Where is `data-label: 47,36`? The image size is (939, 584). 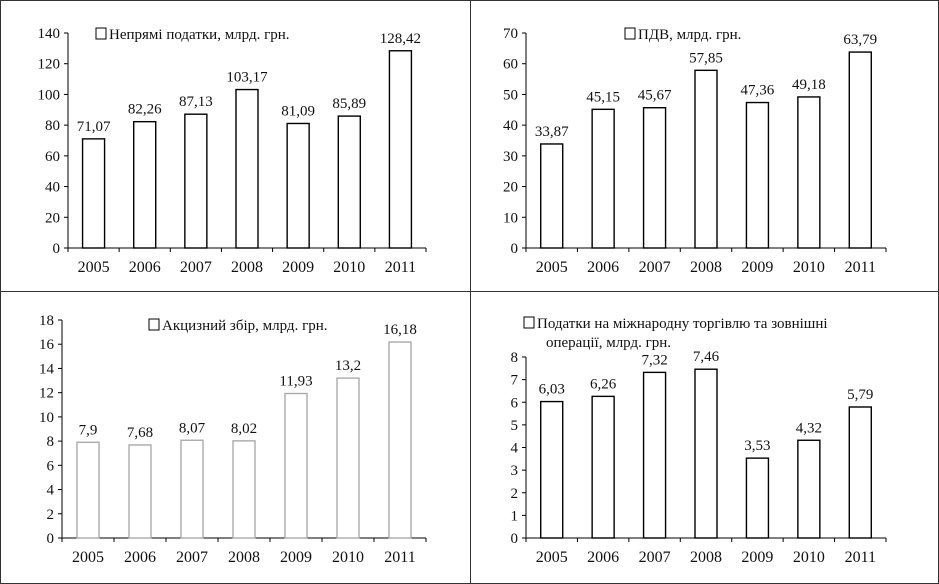 data-label: 47,36 is located at coordinates (758, 91).